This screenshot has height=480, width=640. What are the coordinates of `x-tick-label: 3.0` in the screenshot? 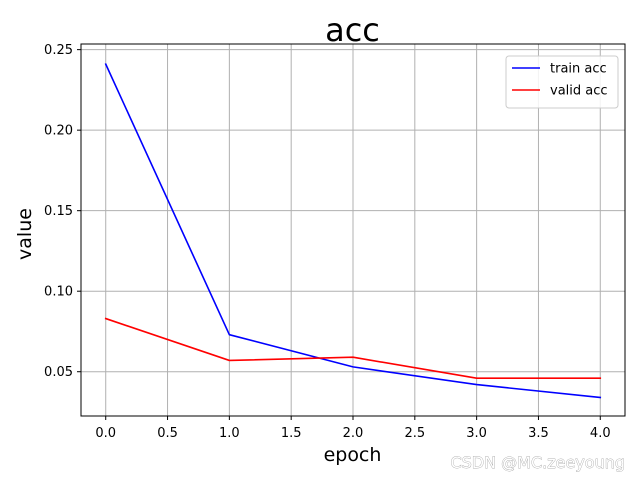 It's located at (476, 433).